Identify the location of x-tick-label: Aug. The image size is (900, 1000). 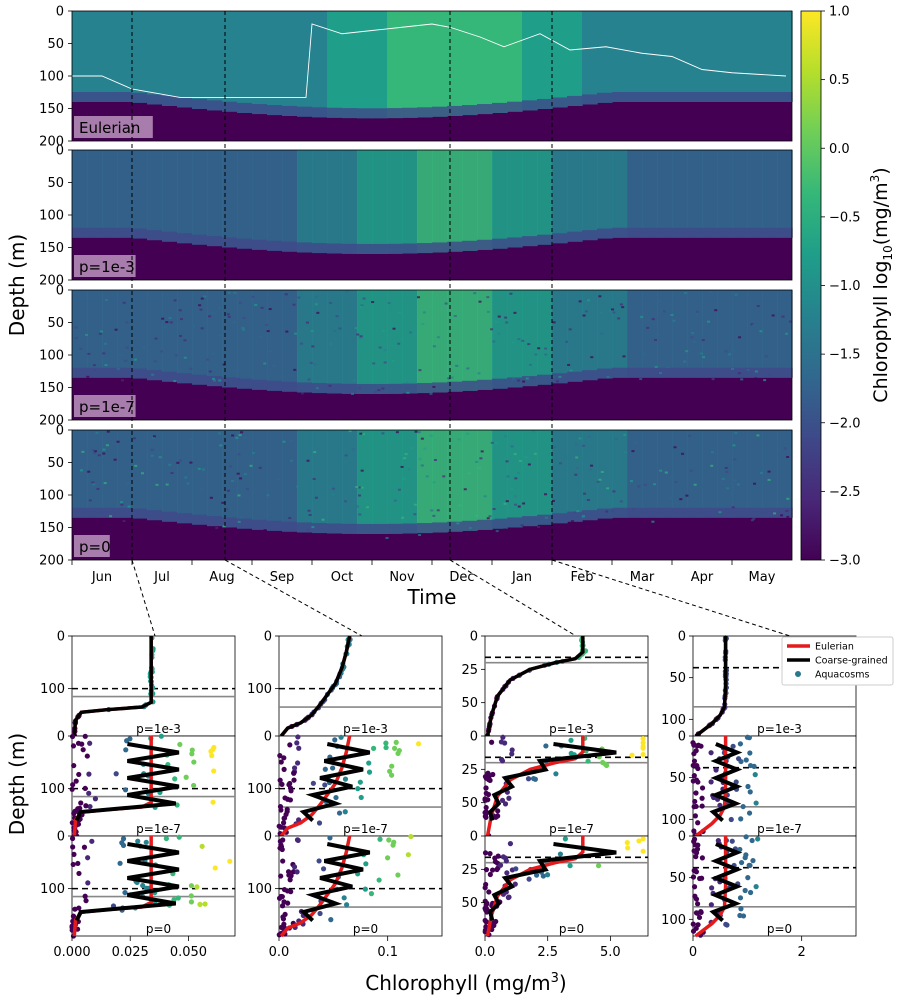
(221, 577).